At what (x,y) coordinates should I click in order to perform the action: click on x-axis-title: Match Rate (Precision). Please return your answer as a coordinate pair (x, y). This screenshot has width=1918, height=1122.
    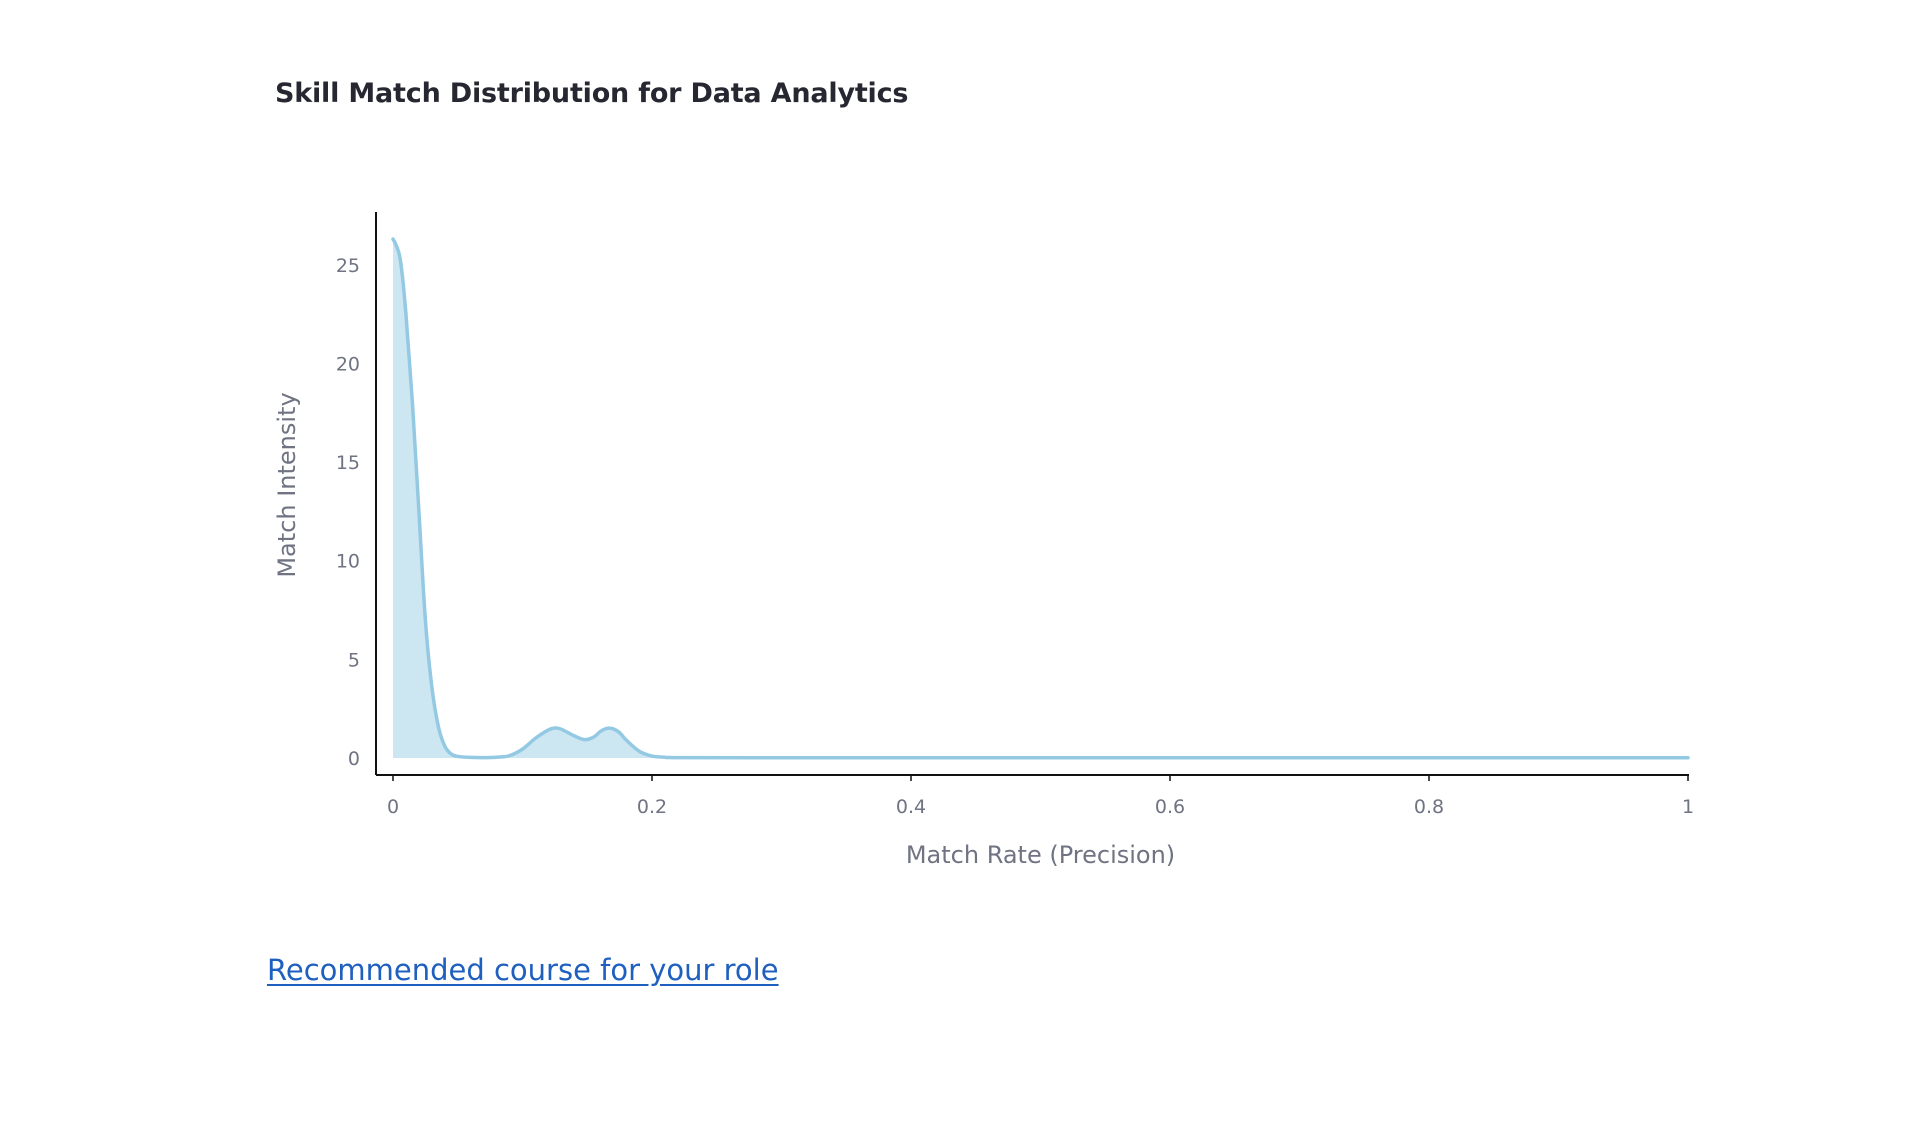
    Looking at the image, I should click on (1040, 855).